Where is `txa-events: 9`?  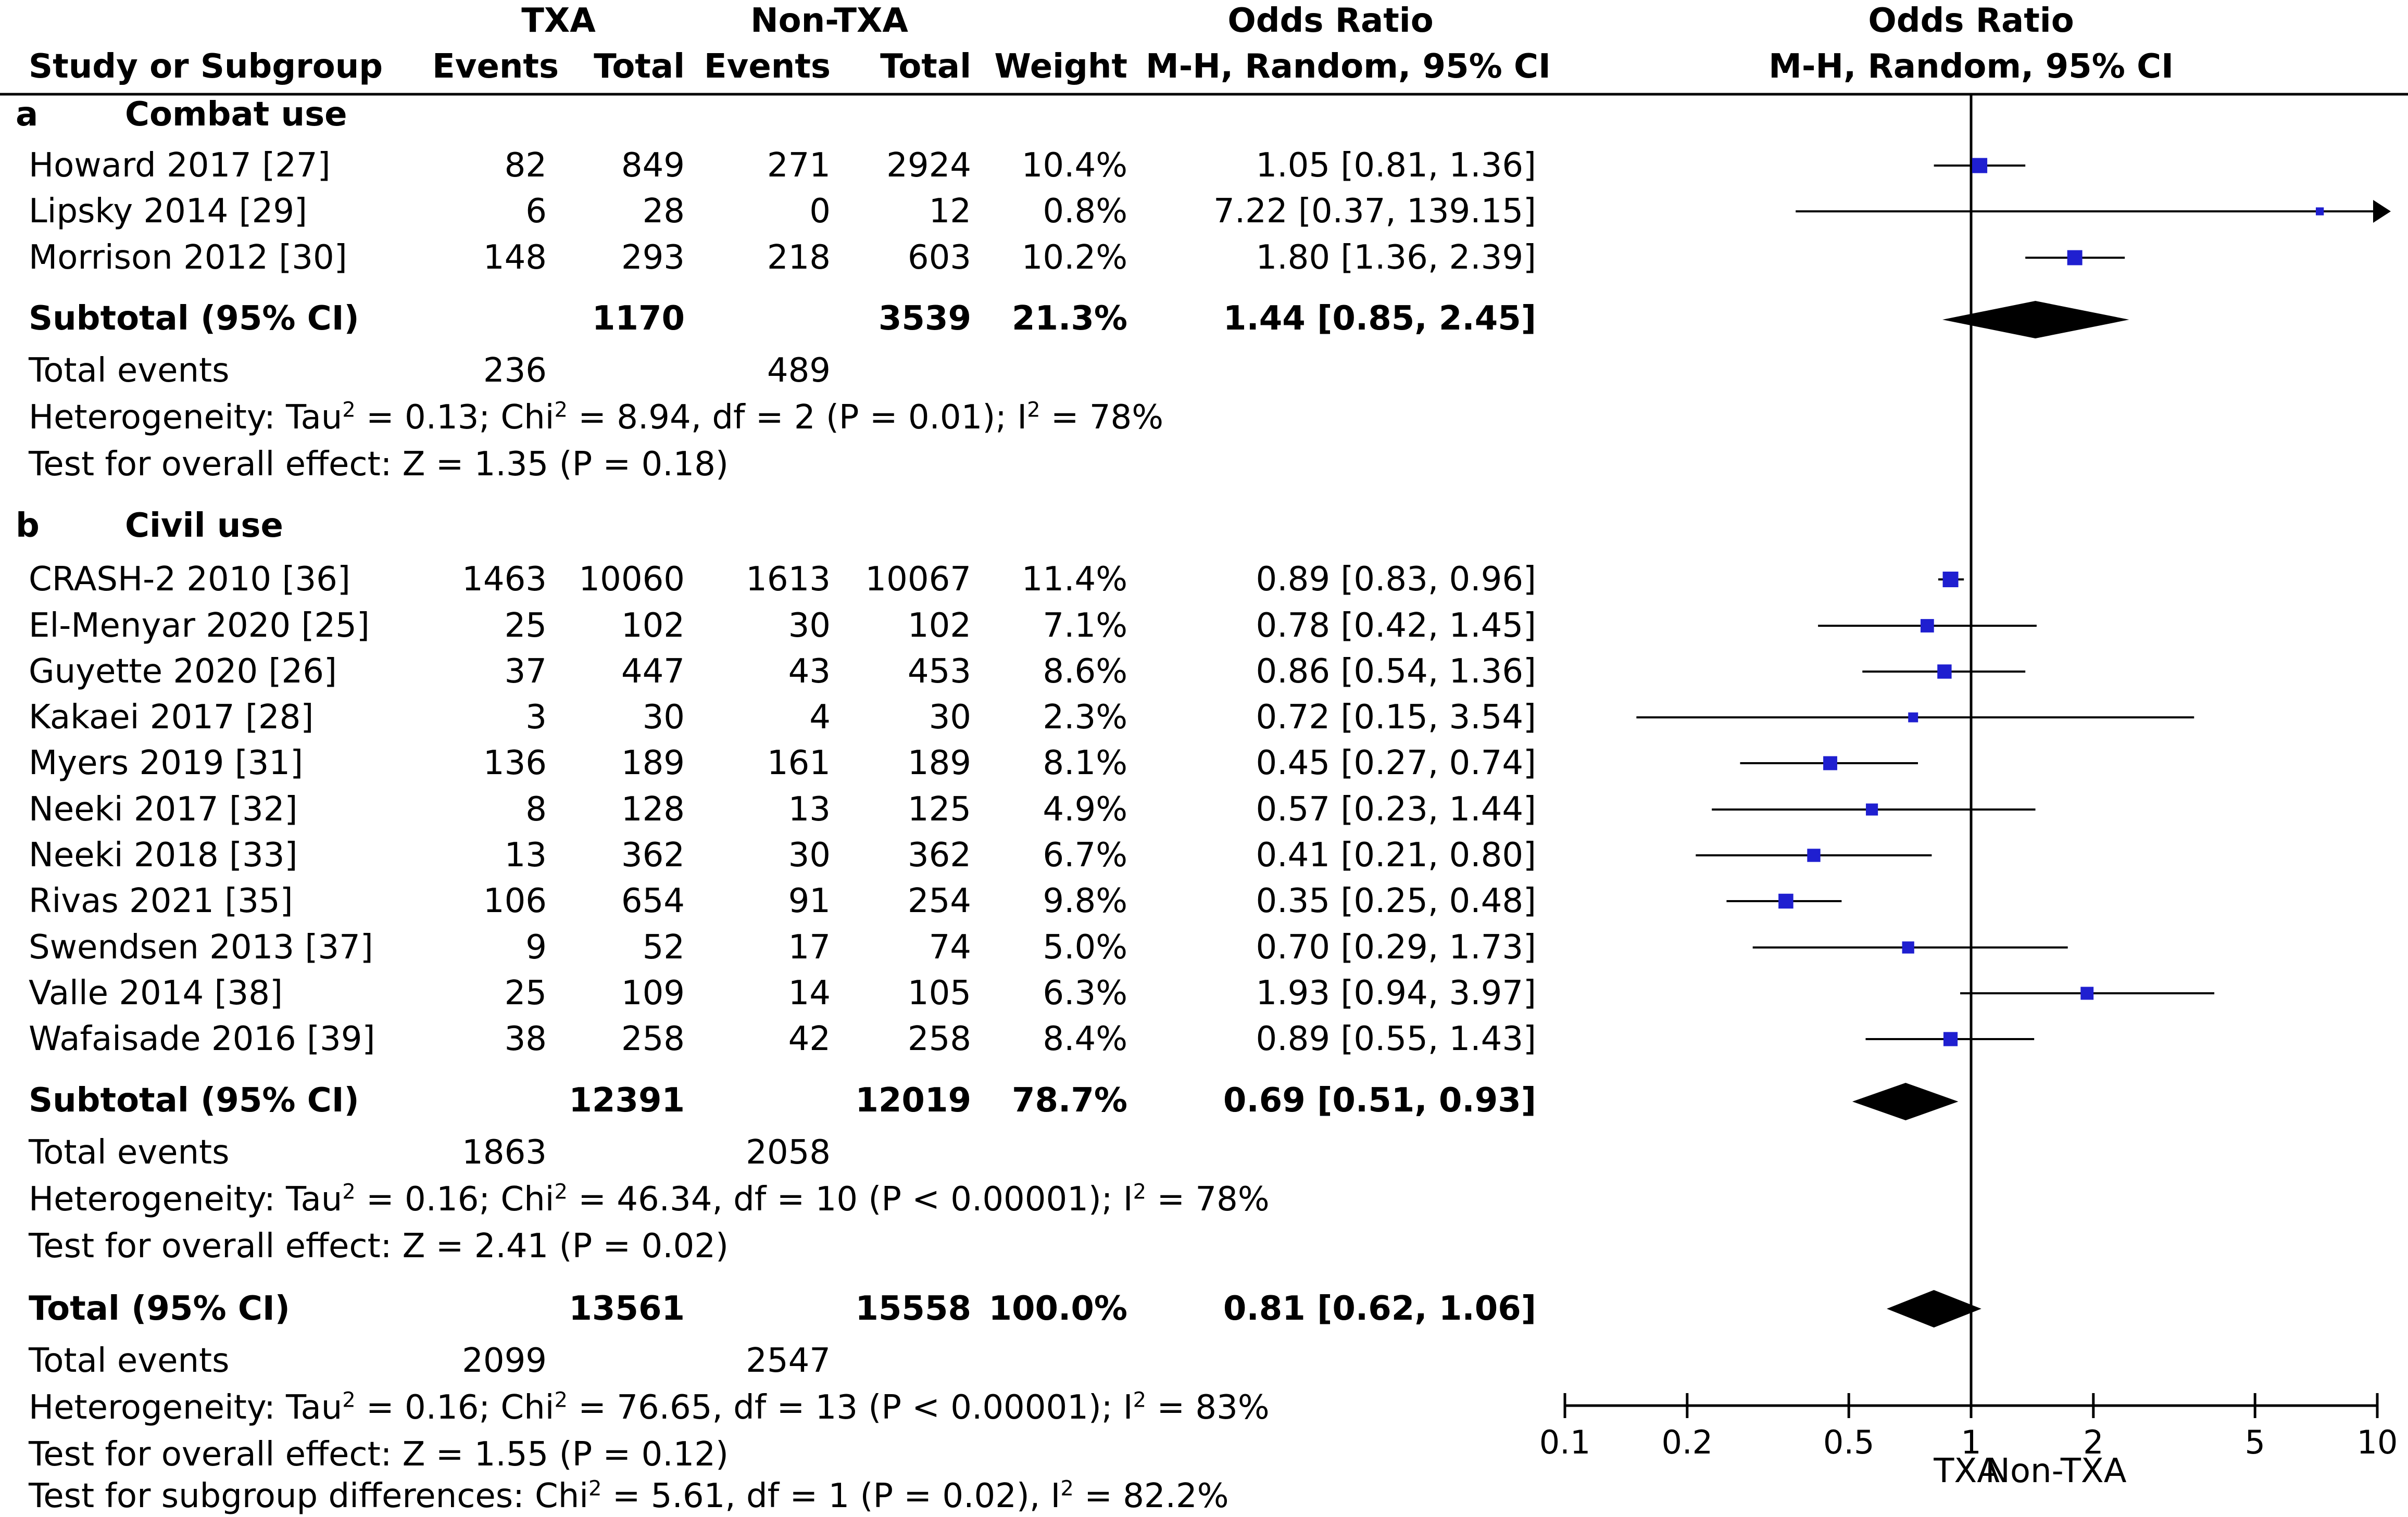 txa-events: 9 is located at coordinates (536, 947).